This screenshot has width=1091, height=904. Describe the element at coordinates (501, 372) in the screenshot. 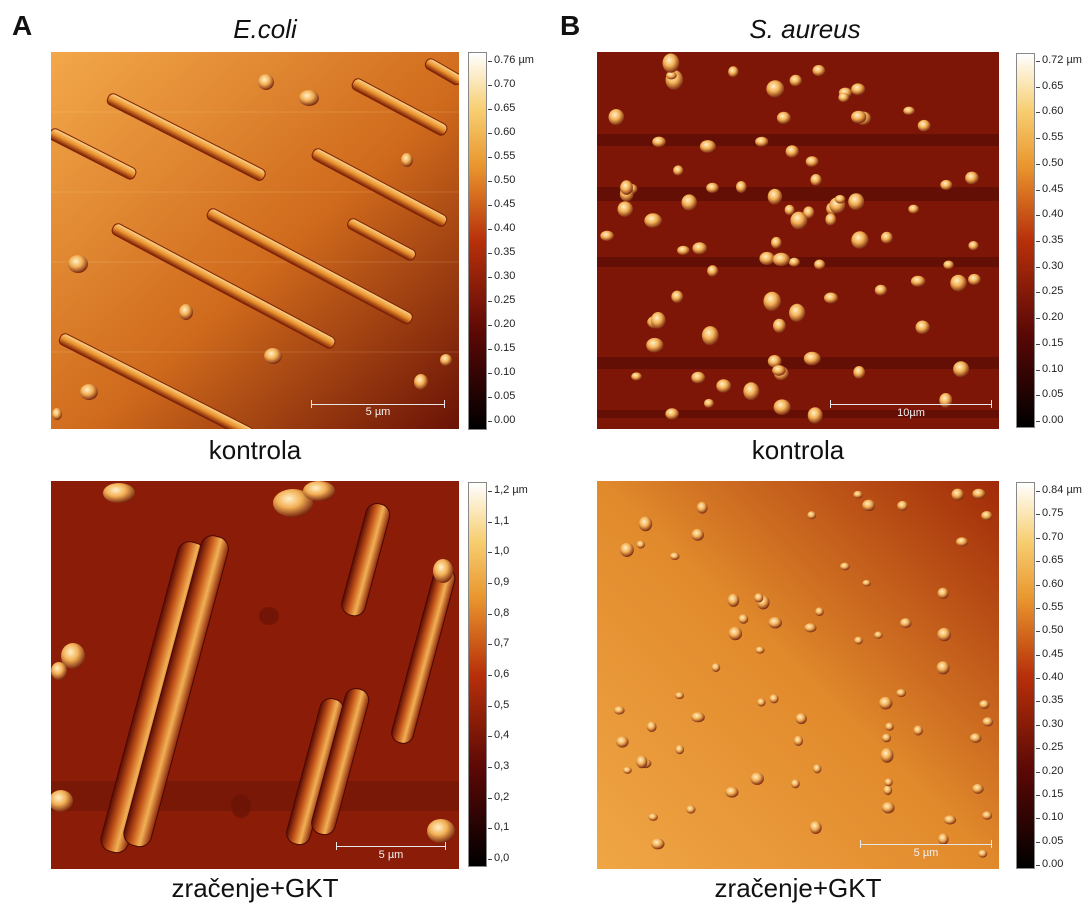

I see `colorbar-tick-label: 0.10` at that location.